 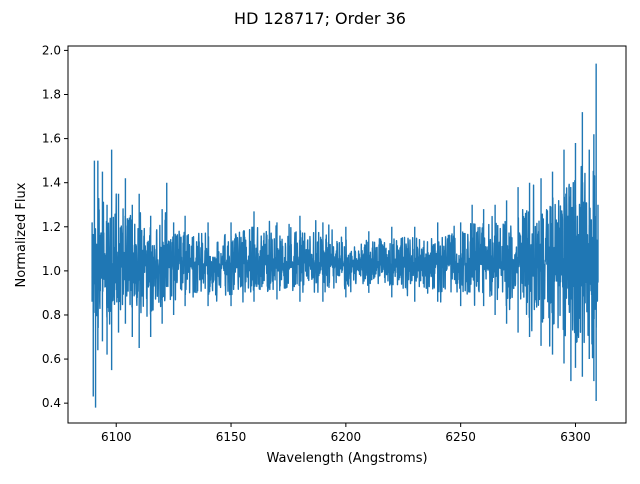 I want to click on x-tick-label: 6150, so click(x=231, y=437).